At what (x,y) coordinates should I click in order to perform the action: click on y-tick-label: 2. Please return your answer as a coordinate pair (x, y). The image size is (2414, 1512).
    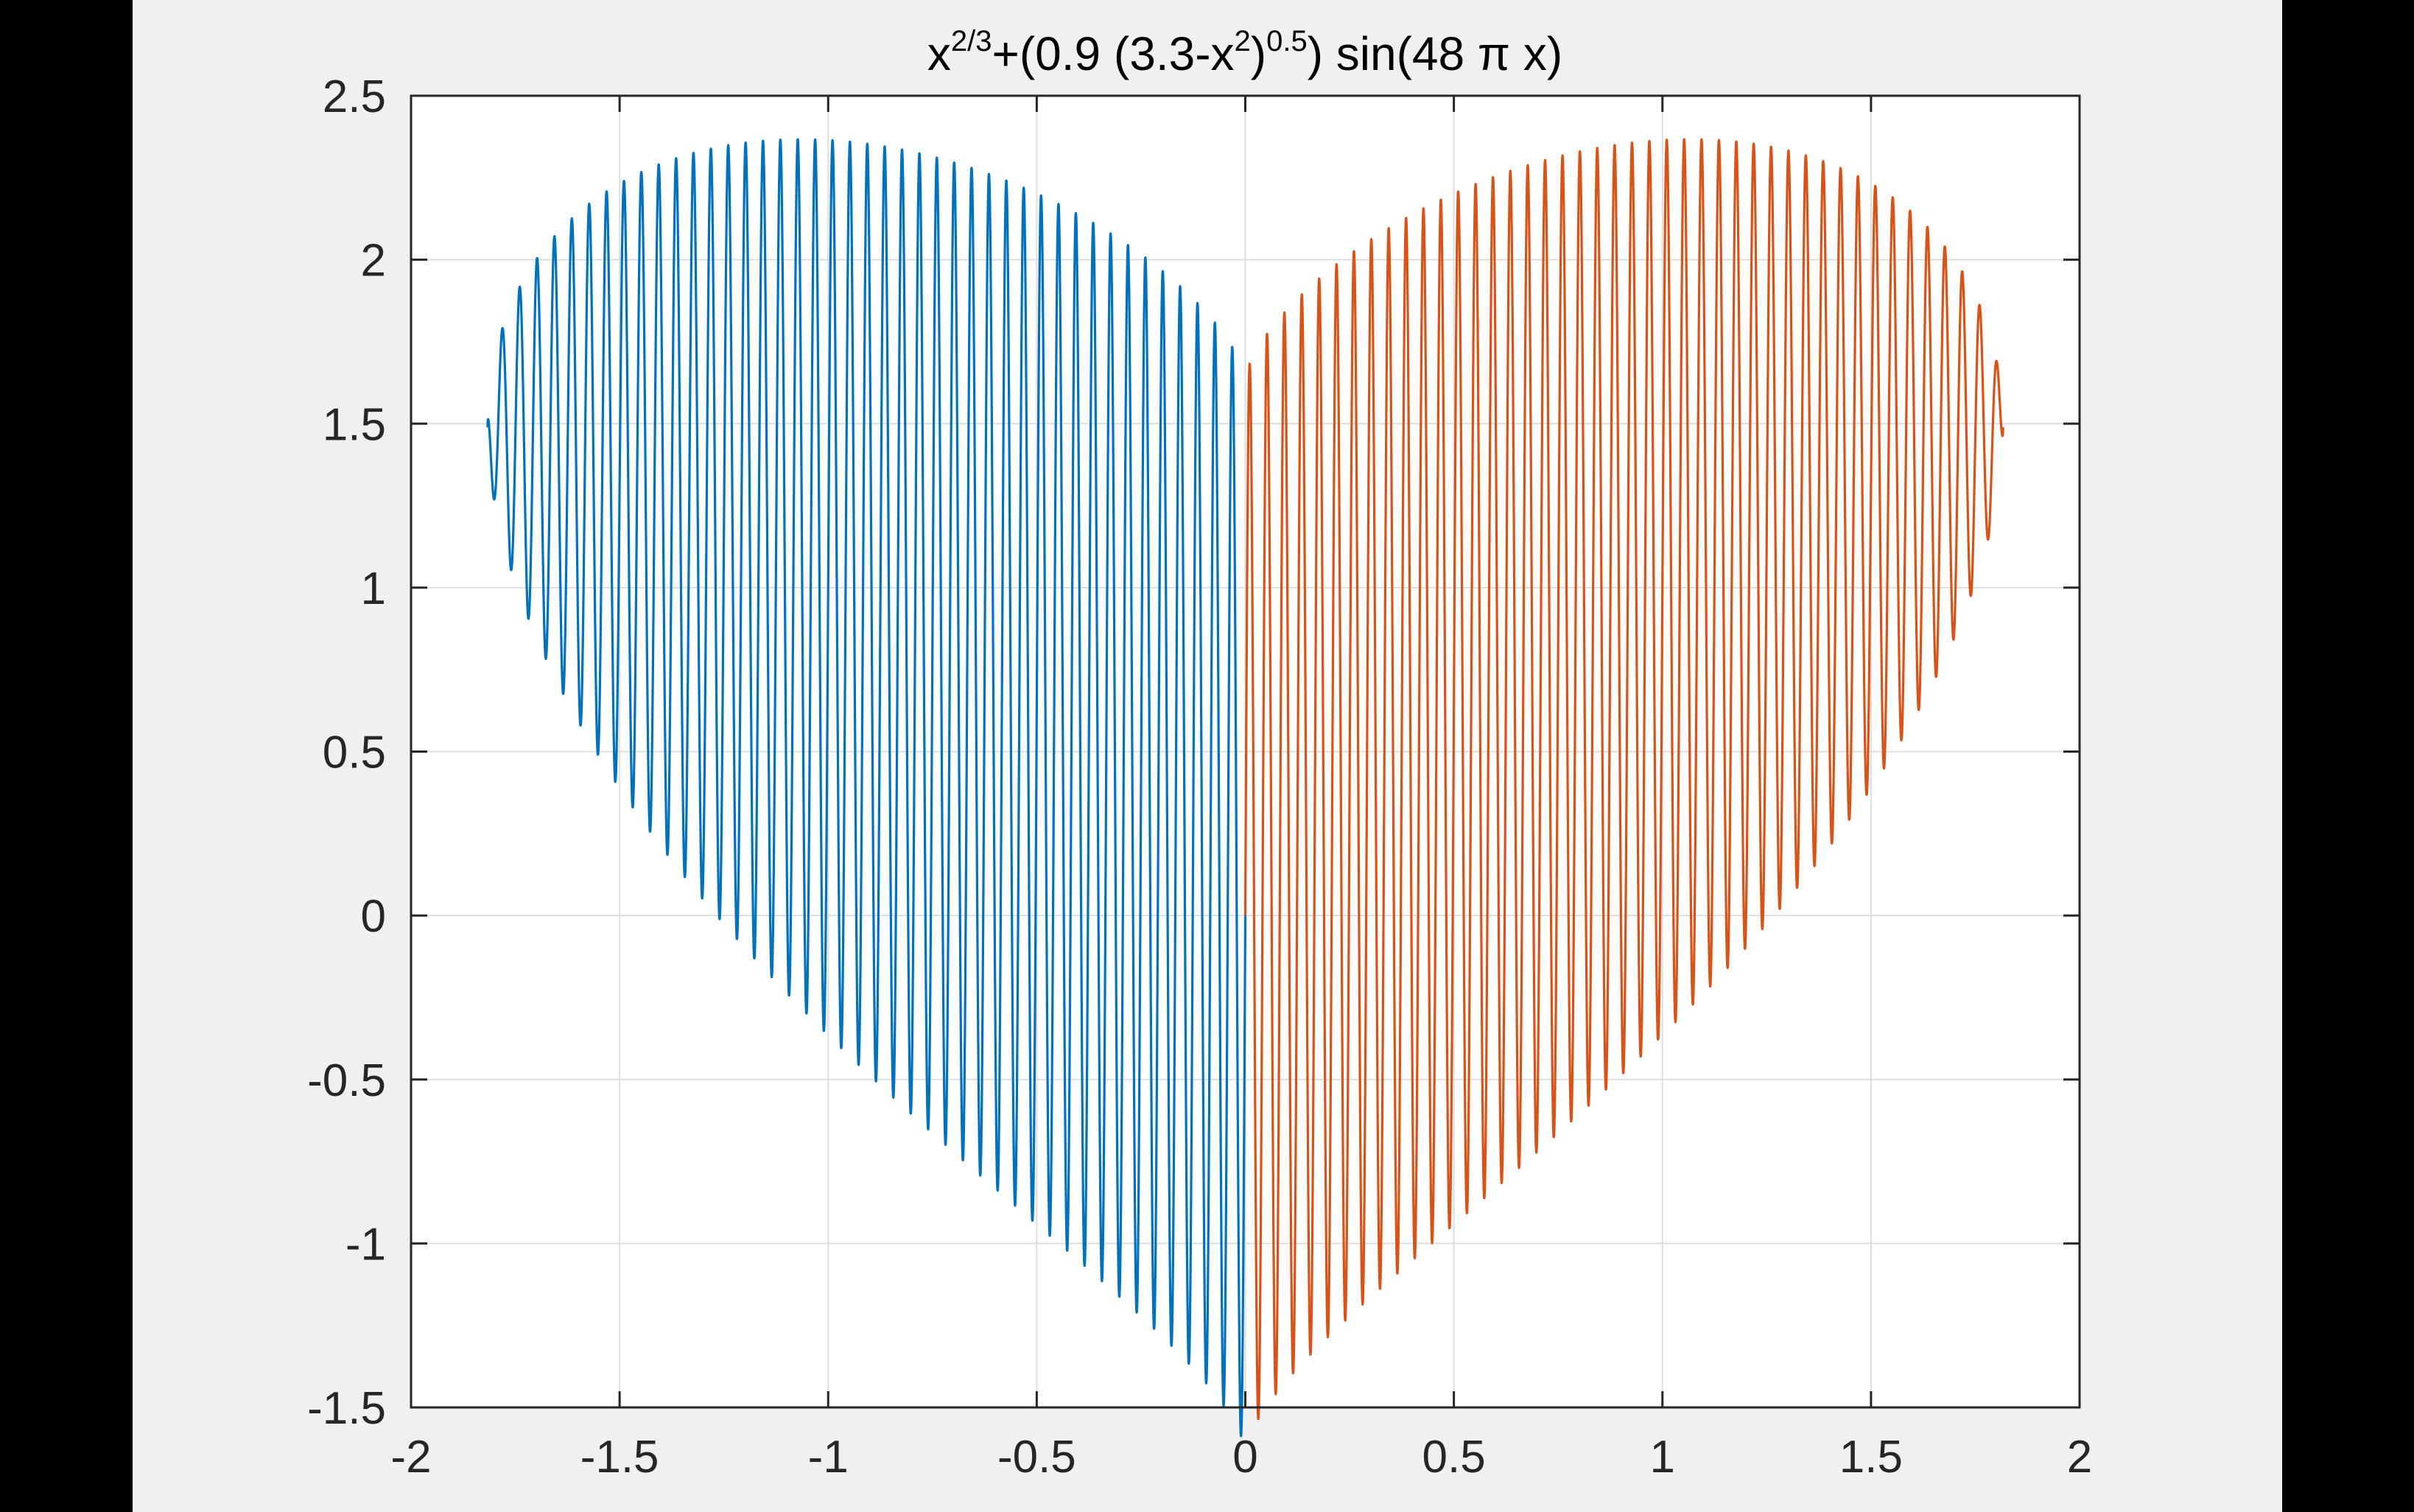
    Looking at the image, I should click on (373, 261).